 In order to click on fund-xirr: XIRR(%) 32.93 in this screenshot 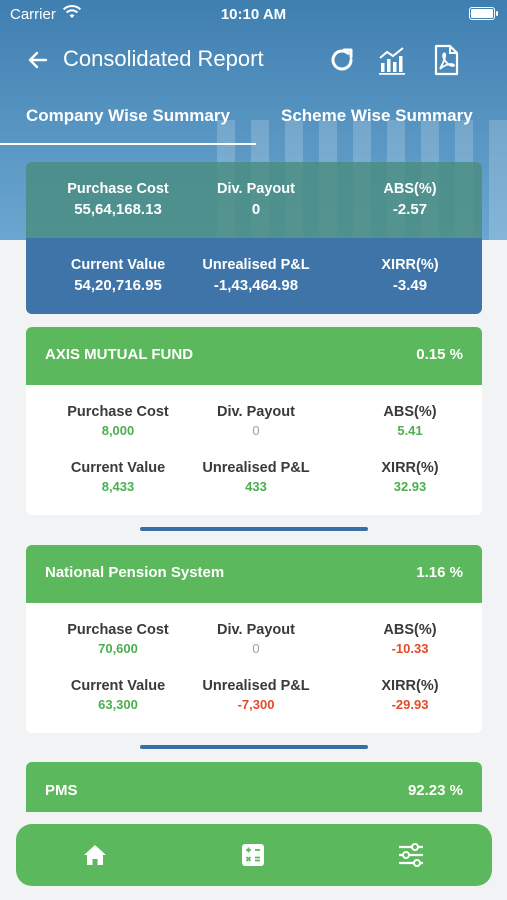, I will do `click(408, 477)`.